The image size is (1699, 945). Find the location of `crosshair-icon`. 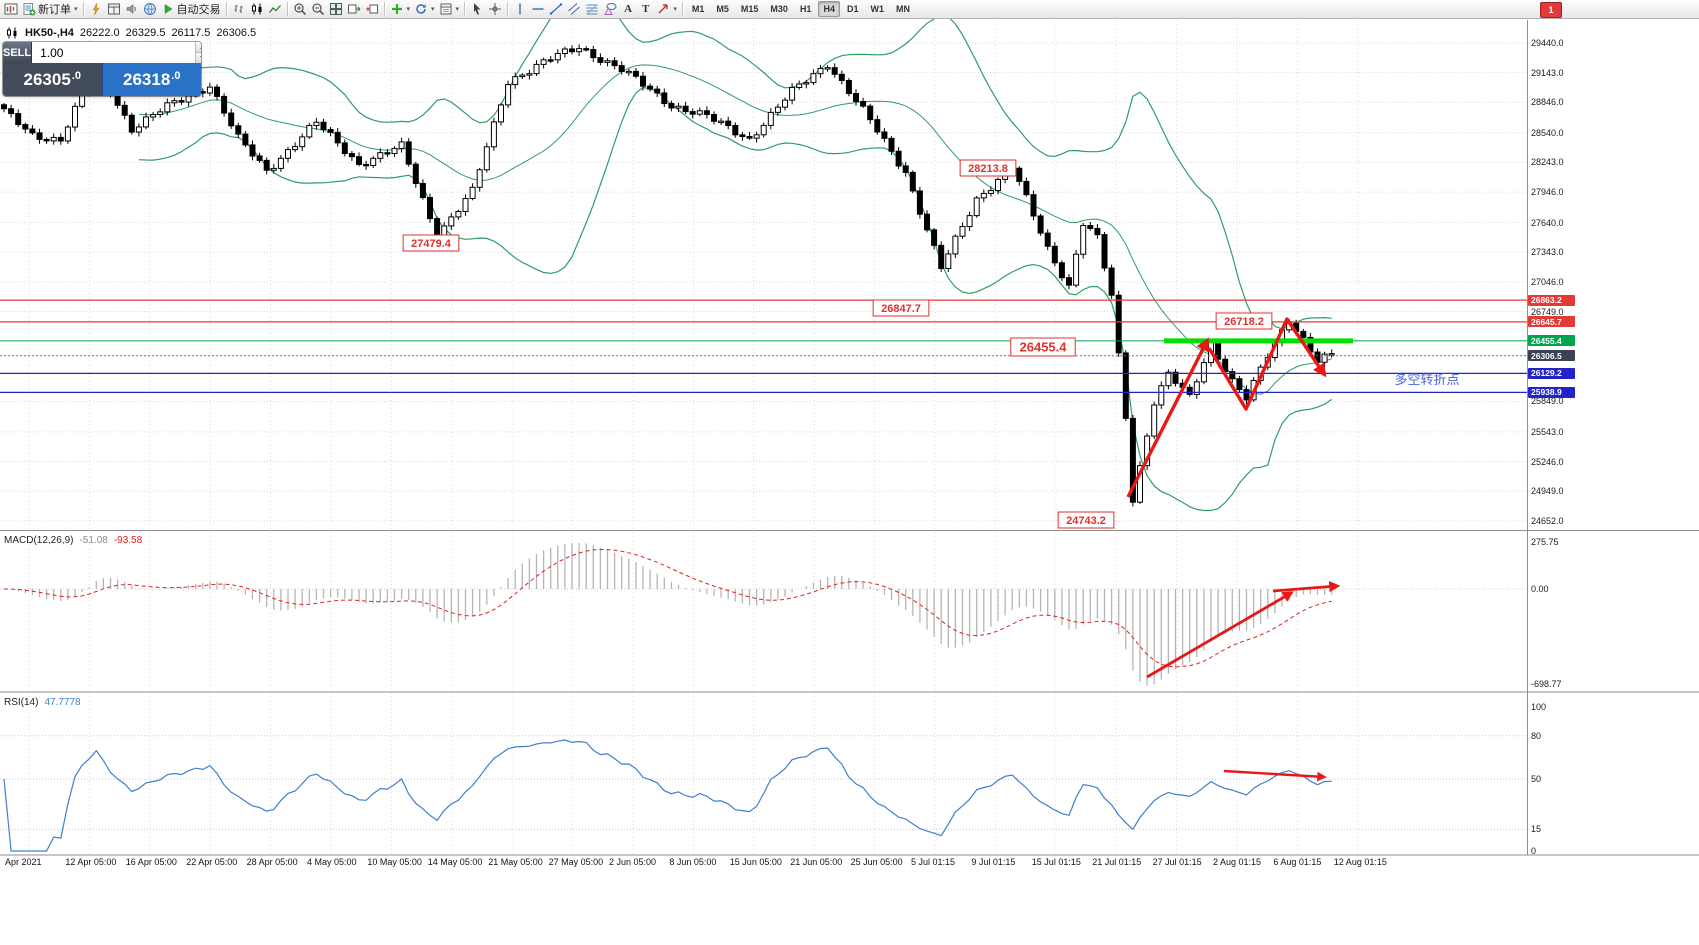

crosshair-icon is located at coordinates (495, 9).